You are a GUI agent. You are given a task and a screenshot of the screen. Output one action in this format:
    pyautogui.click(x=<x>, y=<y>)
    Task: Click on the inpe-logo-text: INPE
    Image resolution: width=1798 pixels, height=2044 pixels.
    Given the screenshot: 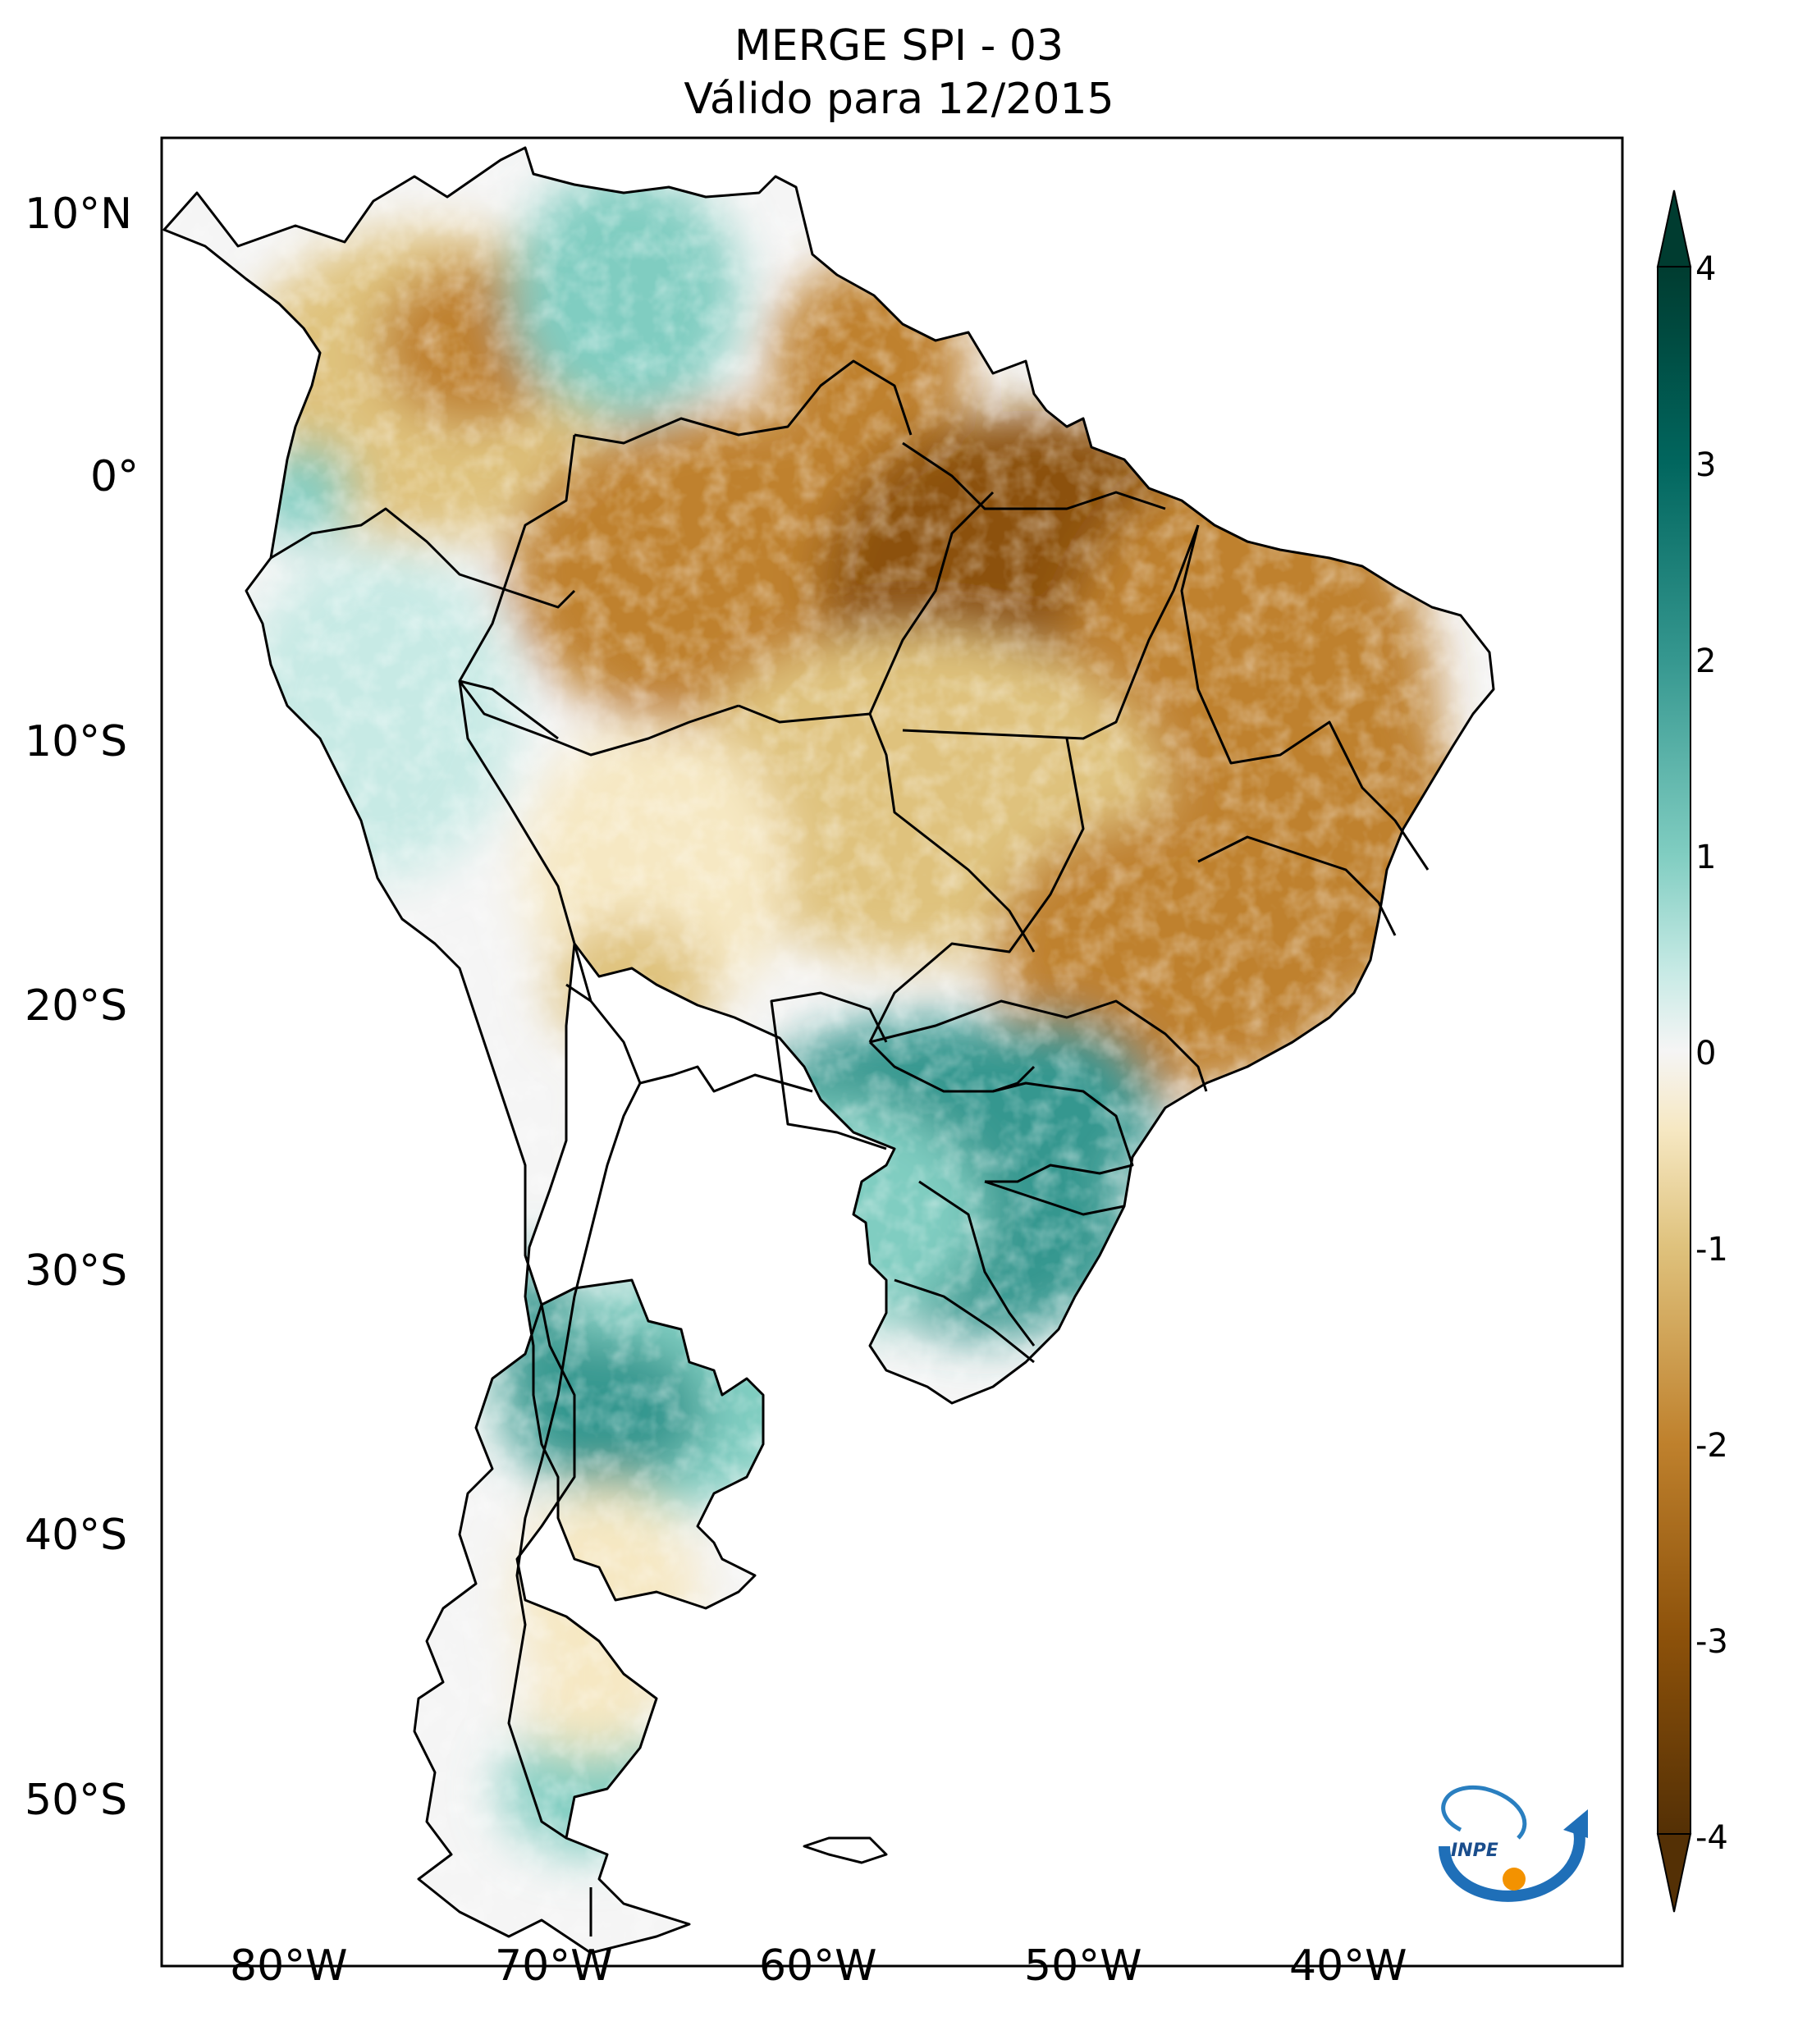 What is the action you would take?
    pyautogui.click(x=1474, y=1851)
    